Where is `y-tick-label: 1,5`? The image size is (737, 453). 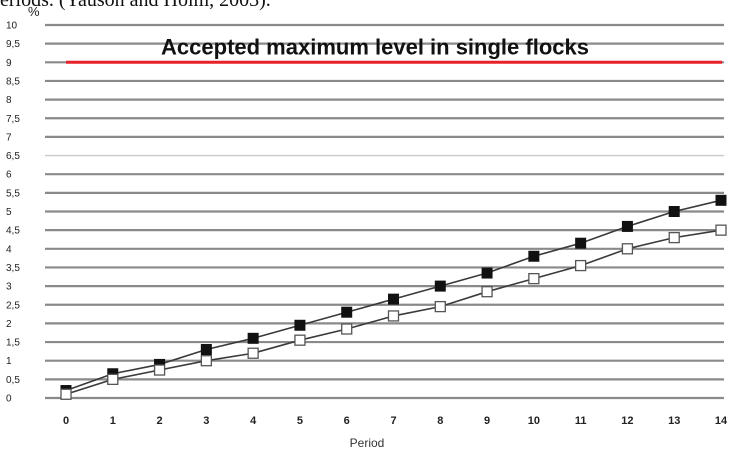
y-tick-label: 1,5 is located at coordinates (13, 343).